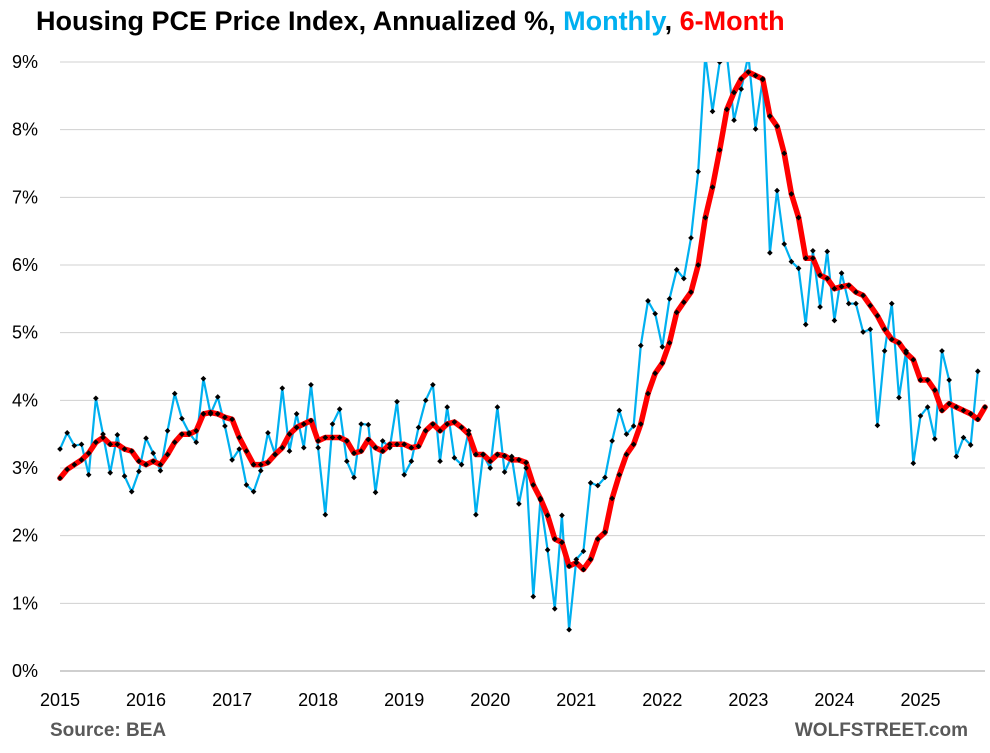  I want to click on title-monthly: Monthly, so click(614, 21).